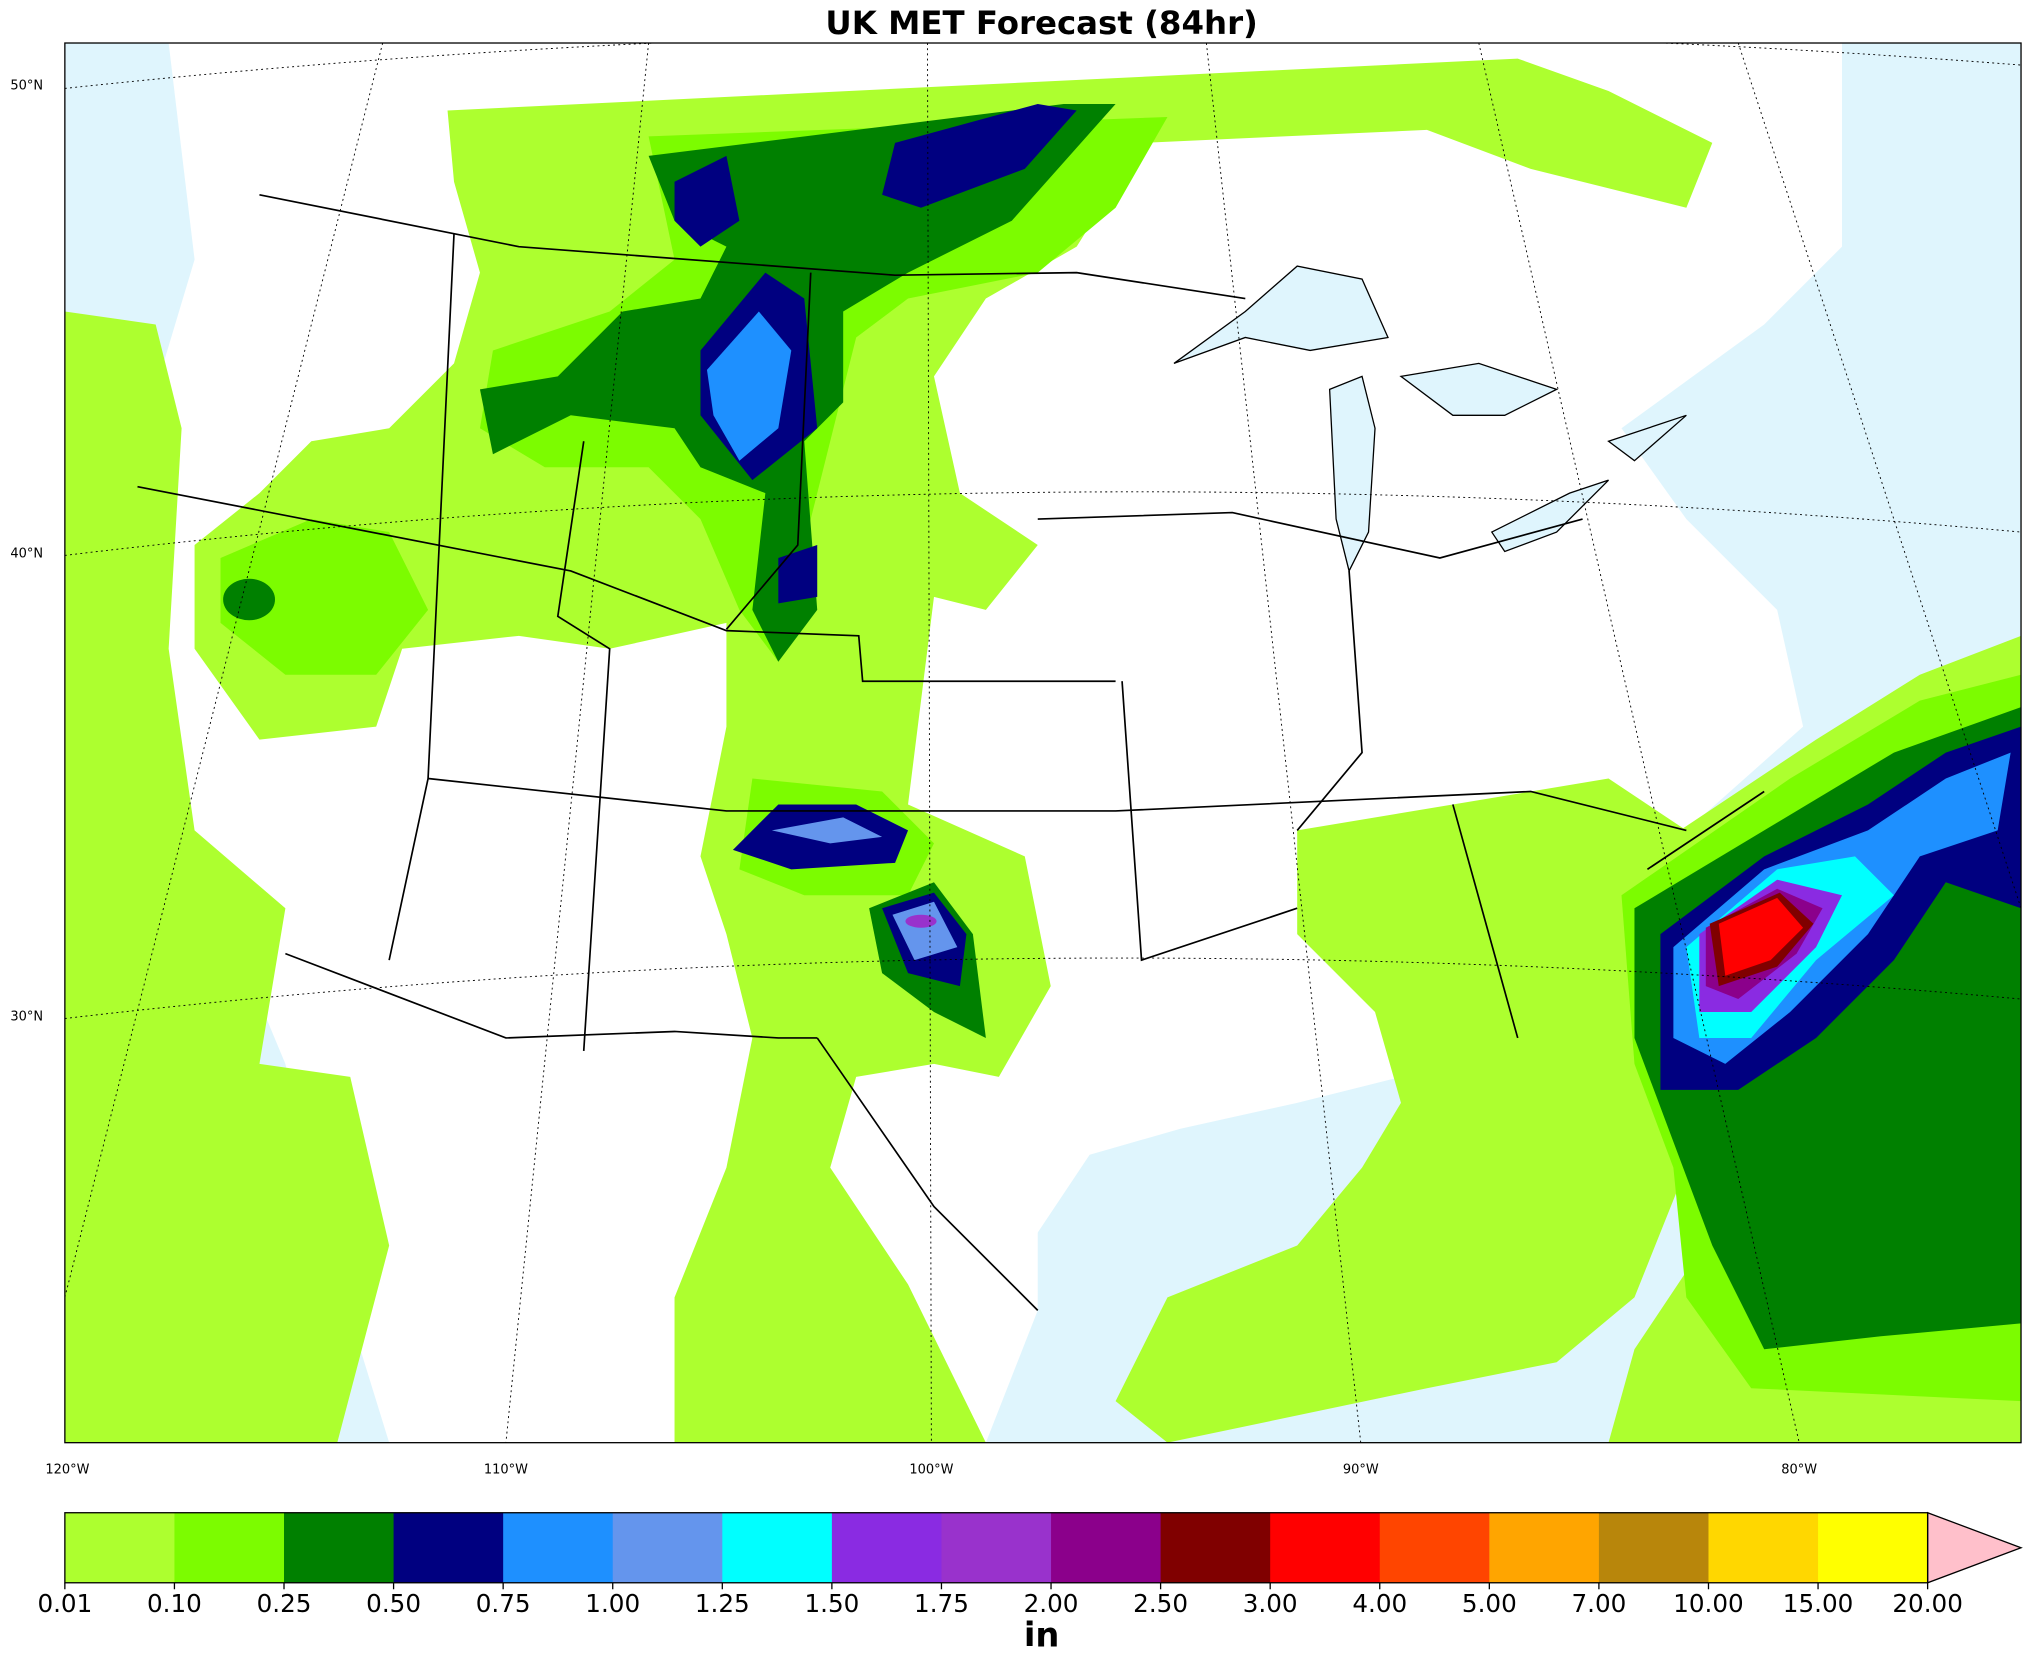 The height and width of the screenshot is (1666, 2034). Describe the element at coordinates (284, 1603) in the screenshot. I see `colorbar-tick-label: 0.25` at that location.